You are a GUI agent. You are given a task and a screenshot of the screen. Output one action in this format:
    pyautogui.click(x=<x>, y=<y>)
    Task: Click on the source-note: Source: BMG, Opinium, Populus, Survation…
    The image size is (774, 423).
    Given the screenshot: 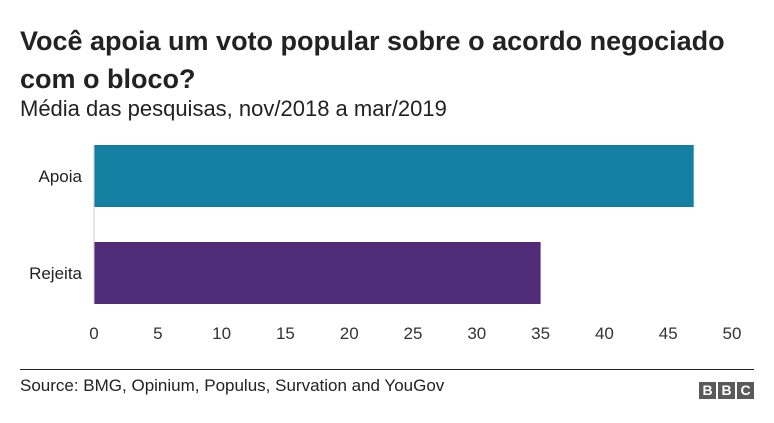 What is the action you would take?
    pyautogui.click(x=232, y=385)
    